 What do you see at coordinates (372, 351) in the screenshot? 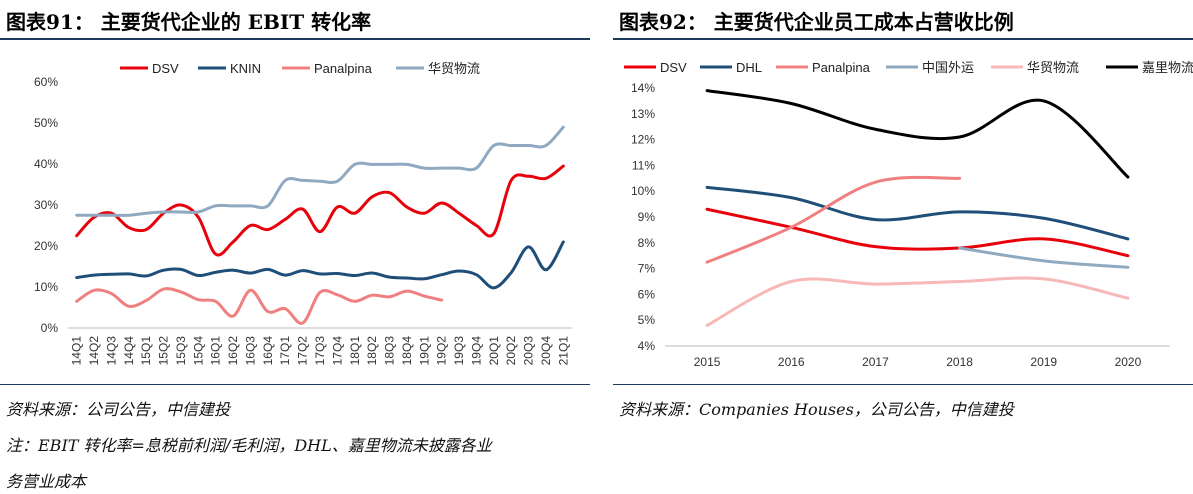
I see `x-tick-label: 18Q2` at bounding box center [372, 351].